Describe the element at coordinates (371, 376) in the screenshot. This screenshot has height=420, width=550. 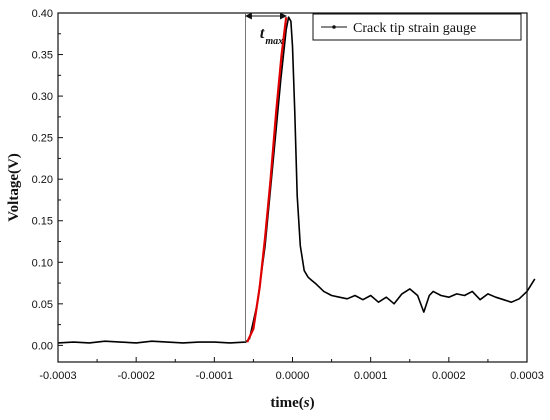
I see `x-tick-label: 0.0001` at that location.